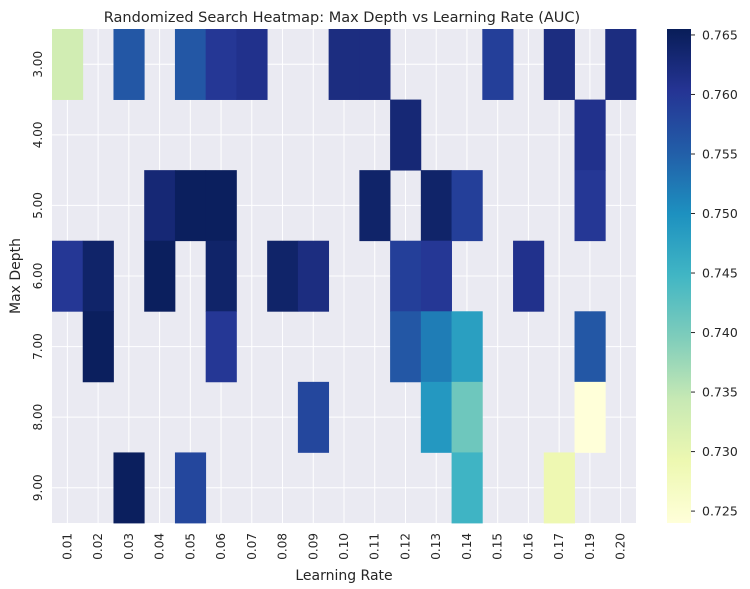 This screenshot has height=589, width=750. Describe the element at coordinates (98, 546) in the screenshot. I see `x-tick-label: 0.02` at that location.